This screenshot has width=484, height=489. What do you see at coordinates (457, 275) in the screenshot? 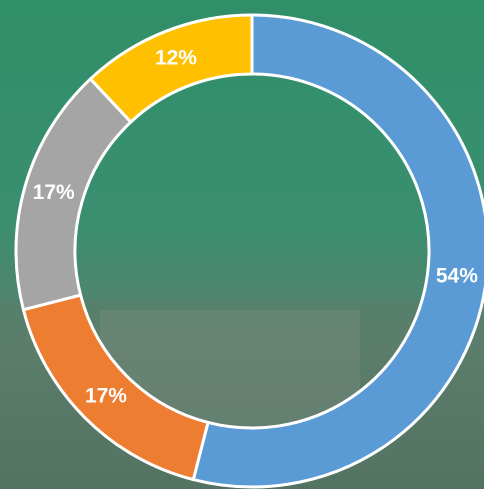
I see `data-label: 54%` at bounding box center [457, 275].